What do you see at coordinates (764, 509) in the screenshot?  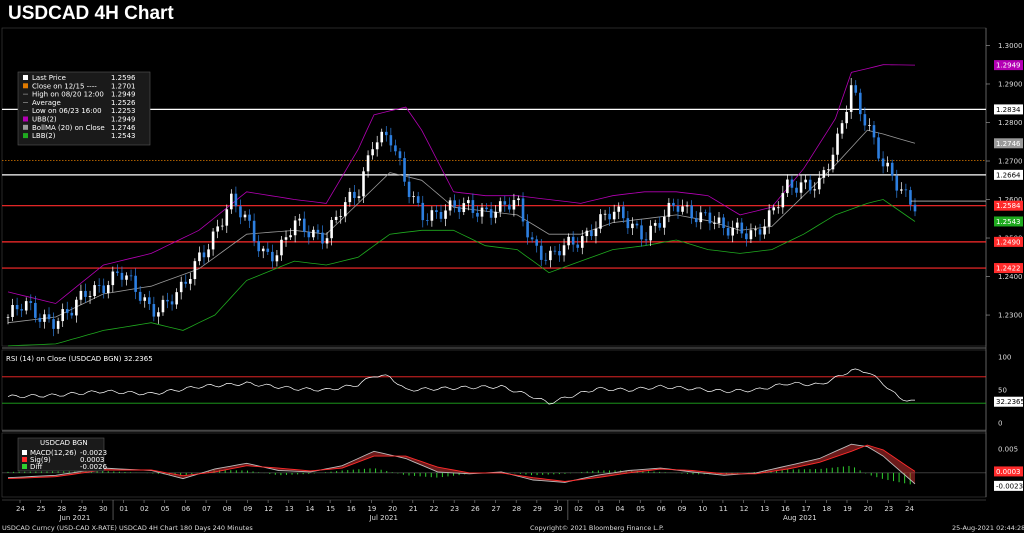 I see `x-tick-label: 13` at bounding box center [764, 509].